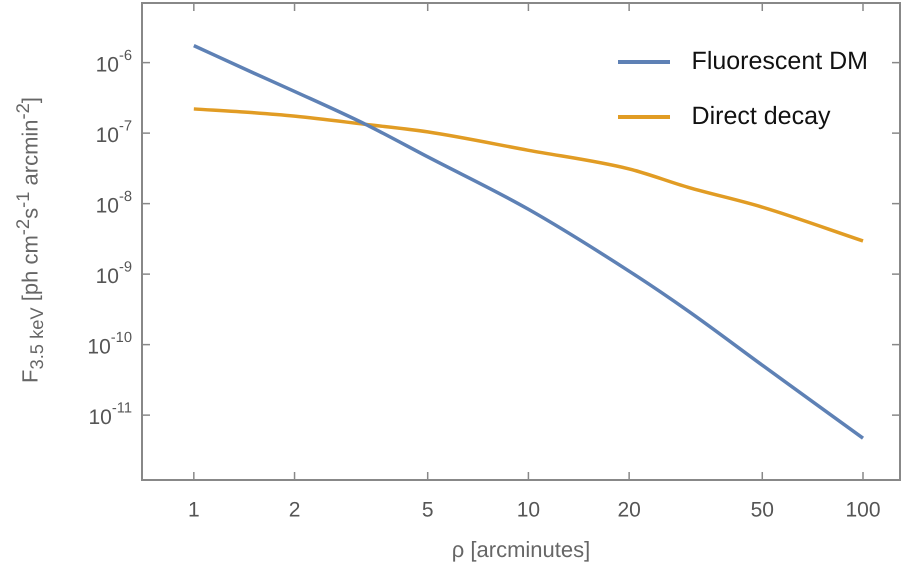 Image resolution: width=904 pixels, height=568 pixels. What do you see at coordinates (780, 61) in the screenshot?
I see `legend-label: Fluorescent DM` at bounding box center [780, 61].